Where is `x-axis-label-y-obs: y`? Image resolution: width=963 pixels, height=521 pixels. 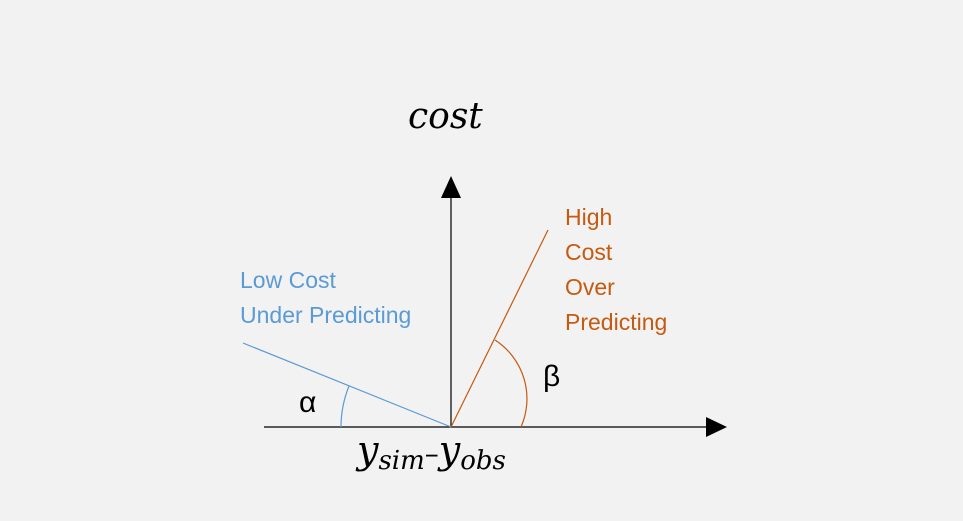
x-axis-label-y-obs: y is located at coordinates (449, 450).